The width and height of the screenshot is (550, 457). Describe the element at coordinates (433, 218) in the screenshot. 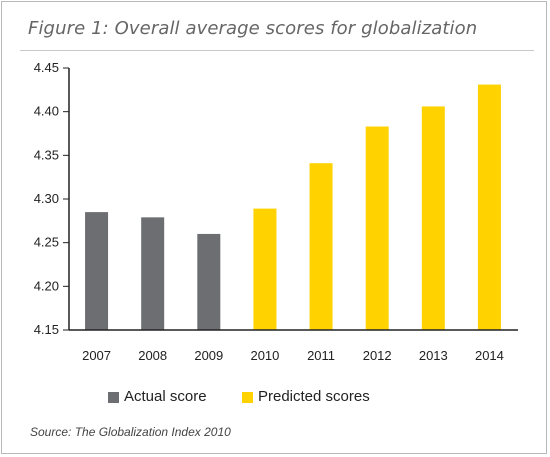

I see `bar-predicted-2013` at that location.